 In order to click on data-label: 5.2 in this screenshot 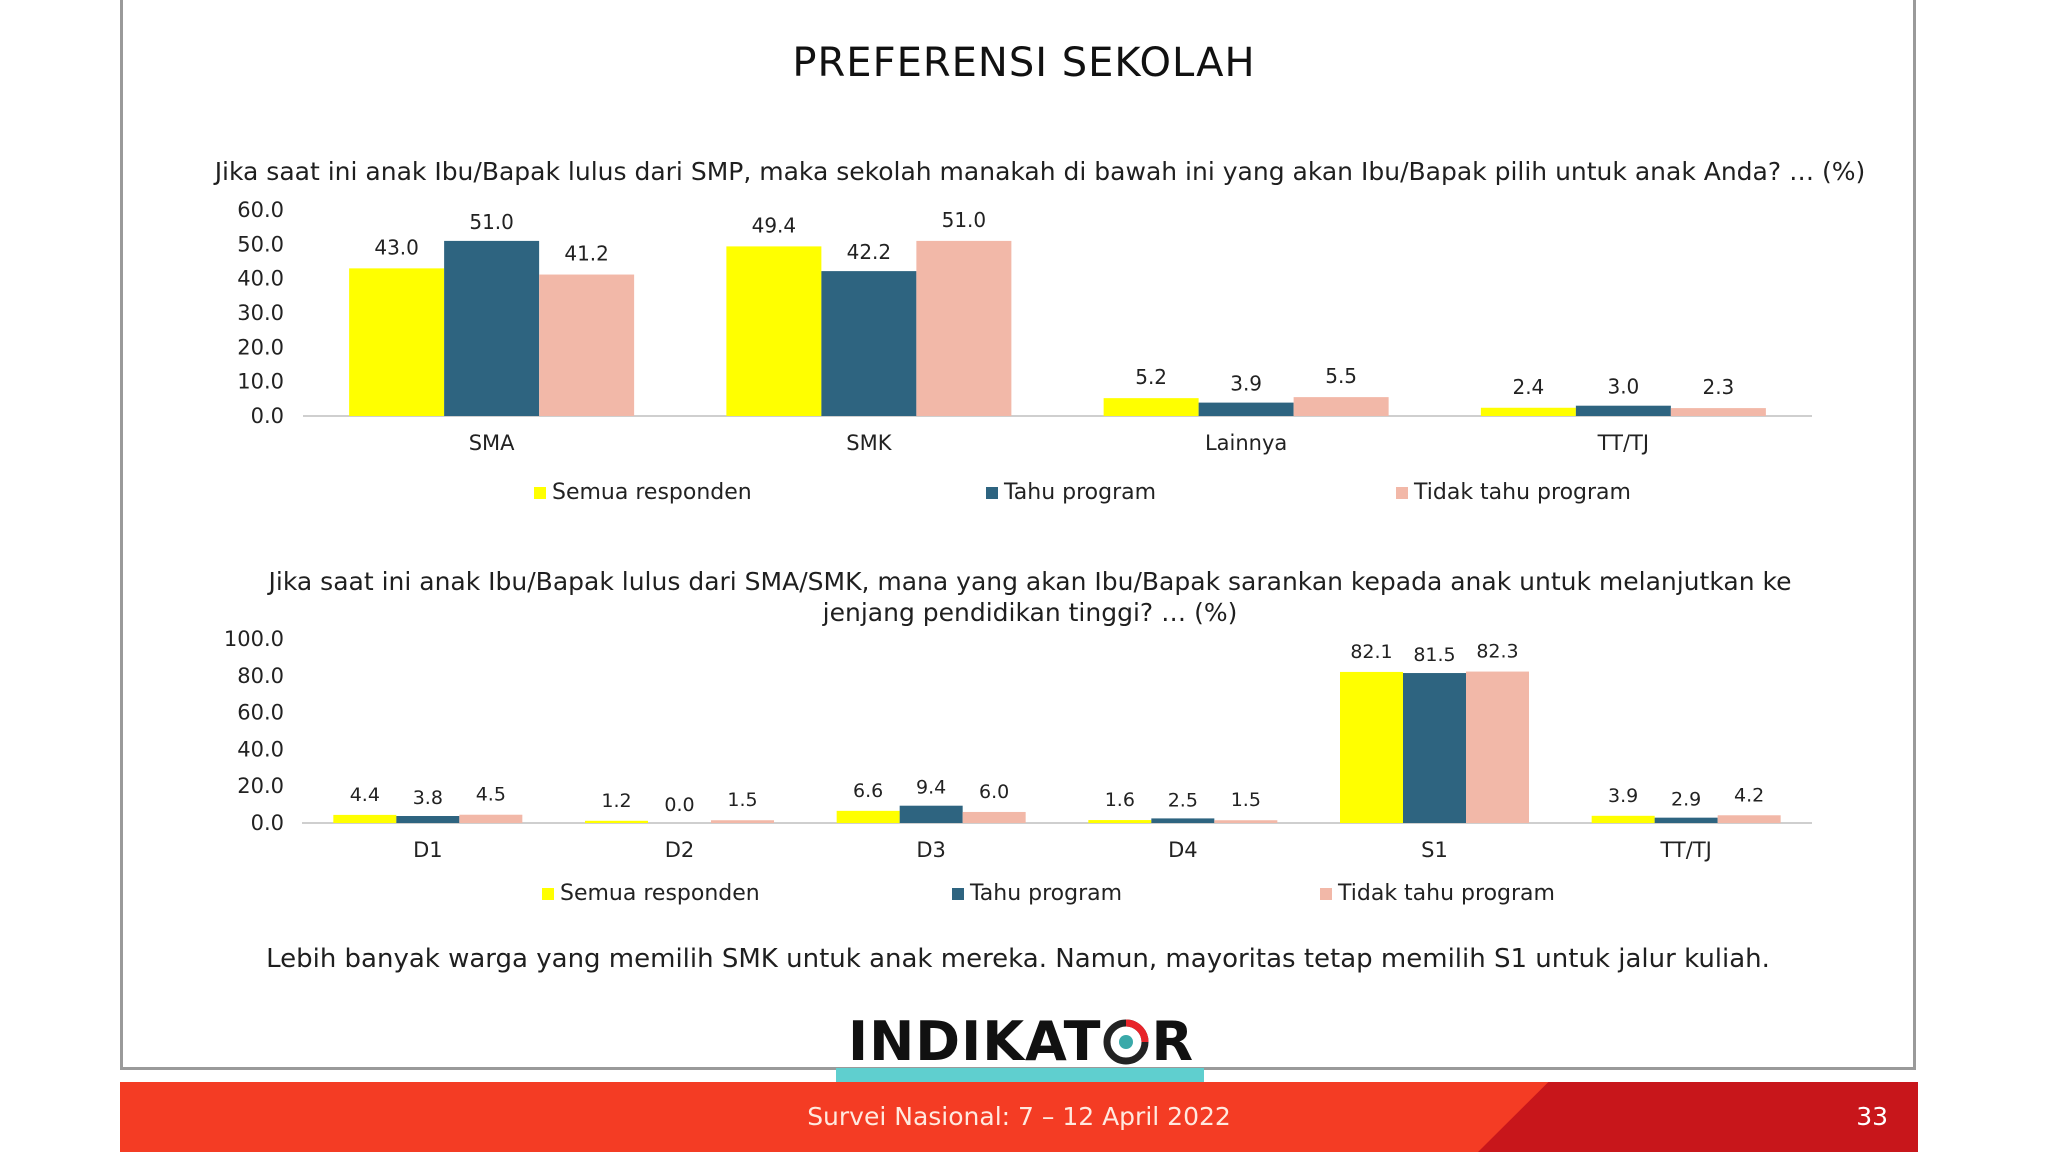, I will do `click(1151, 377)`.